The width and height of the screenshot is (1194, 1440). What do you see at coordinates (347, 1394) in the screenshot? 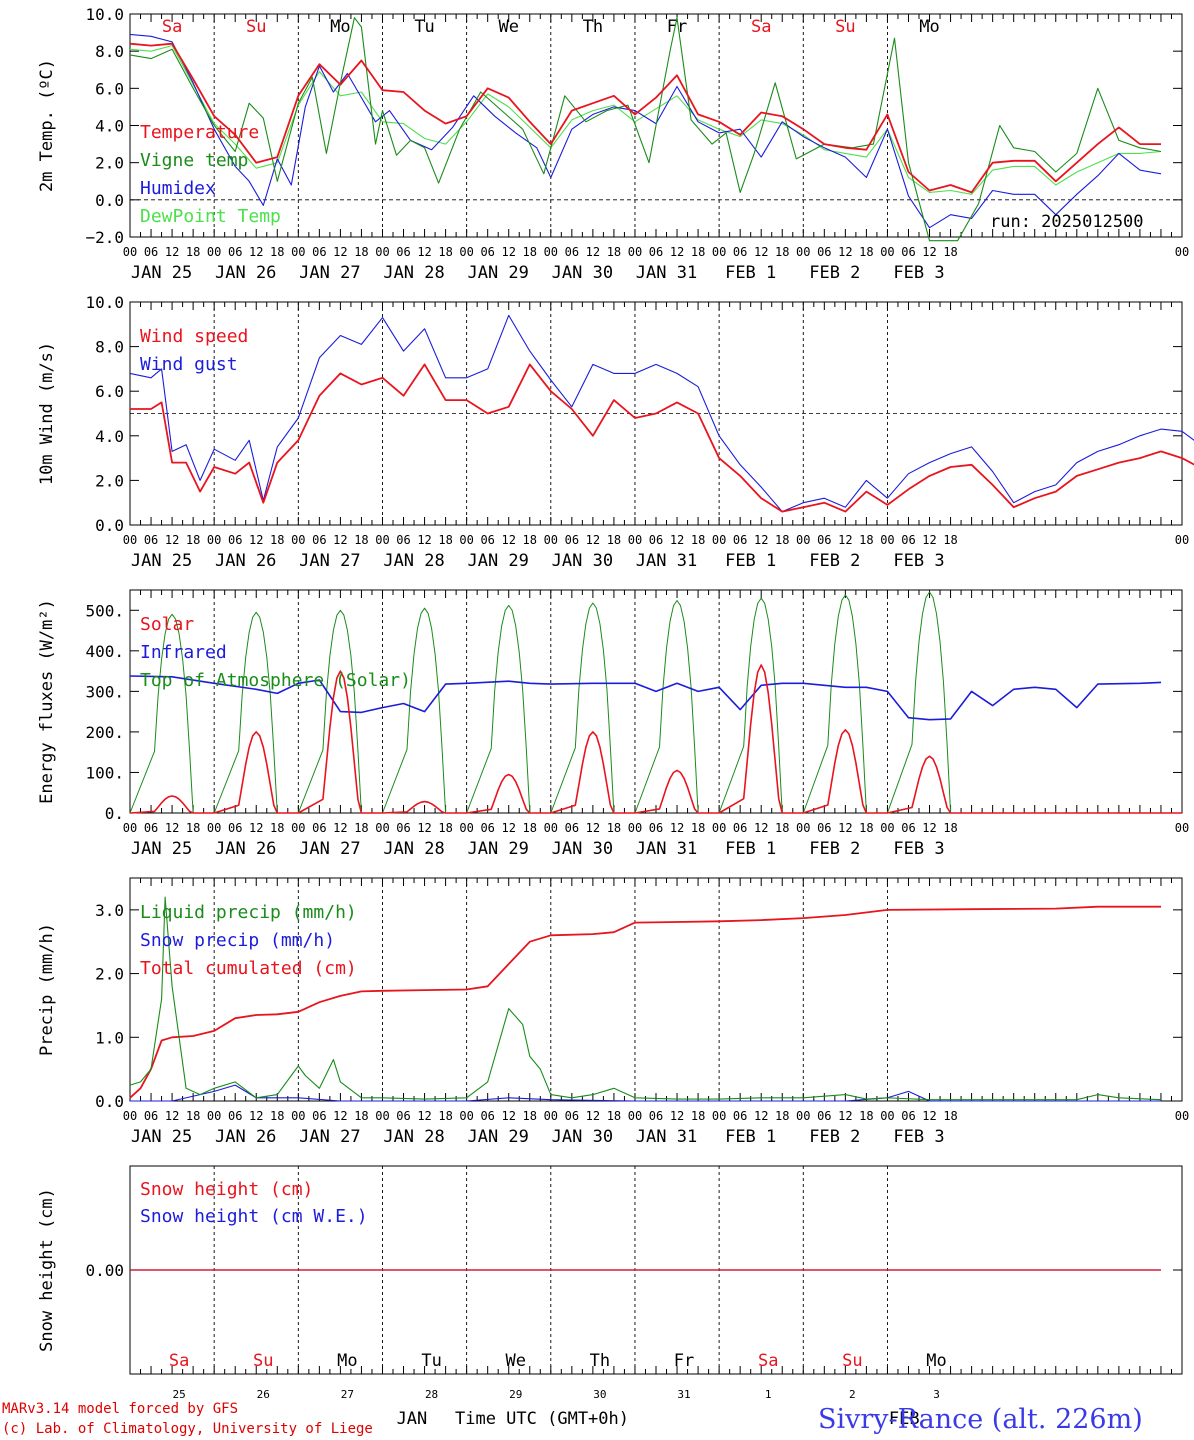
I see `bottom-day-number: 27` at bounding box center [347, 1394].